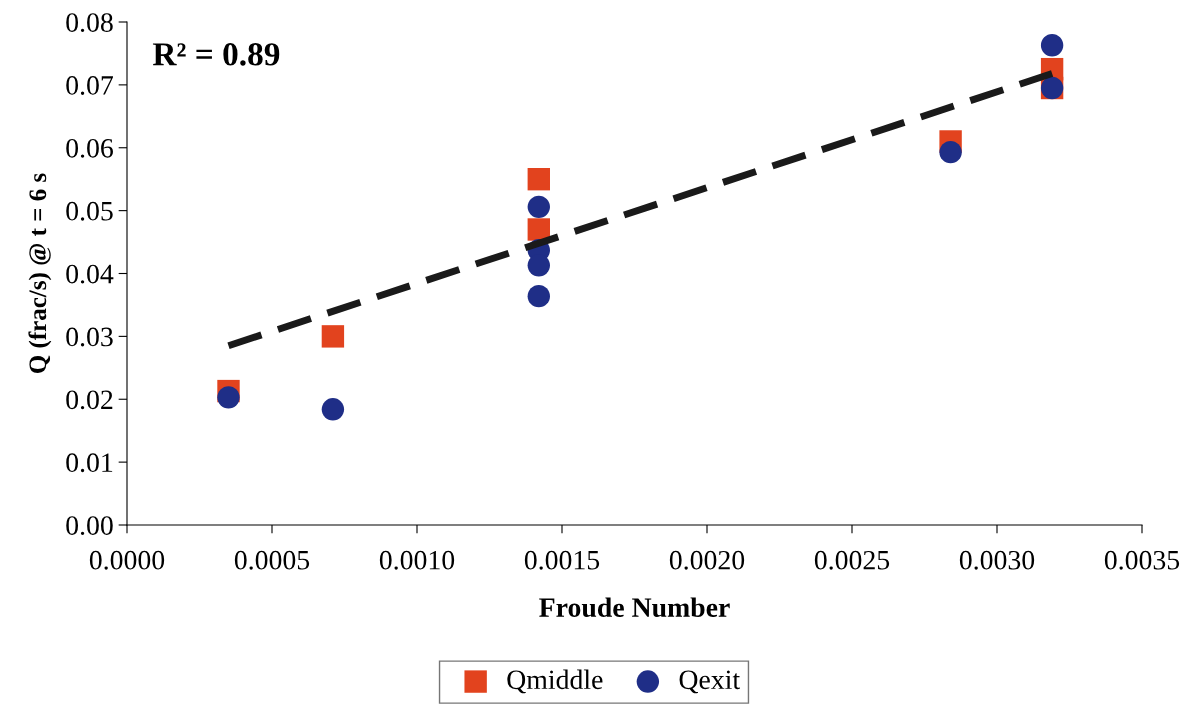 The width and height of the screenshot is (1188, 717). I want to click on x-tick-label: 0.0015, so click(562, 560).